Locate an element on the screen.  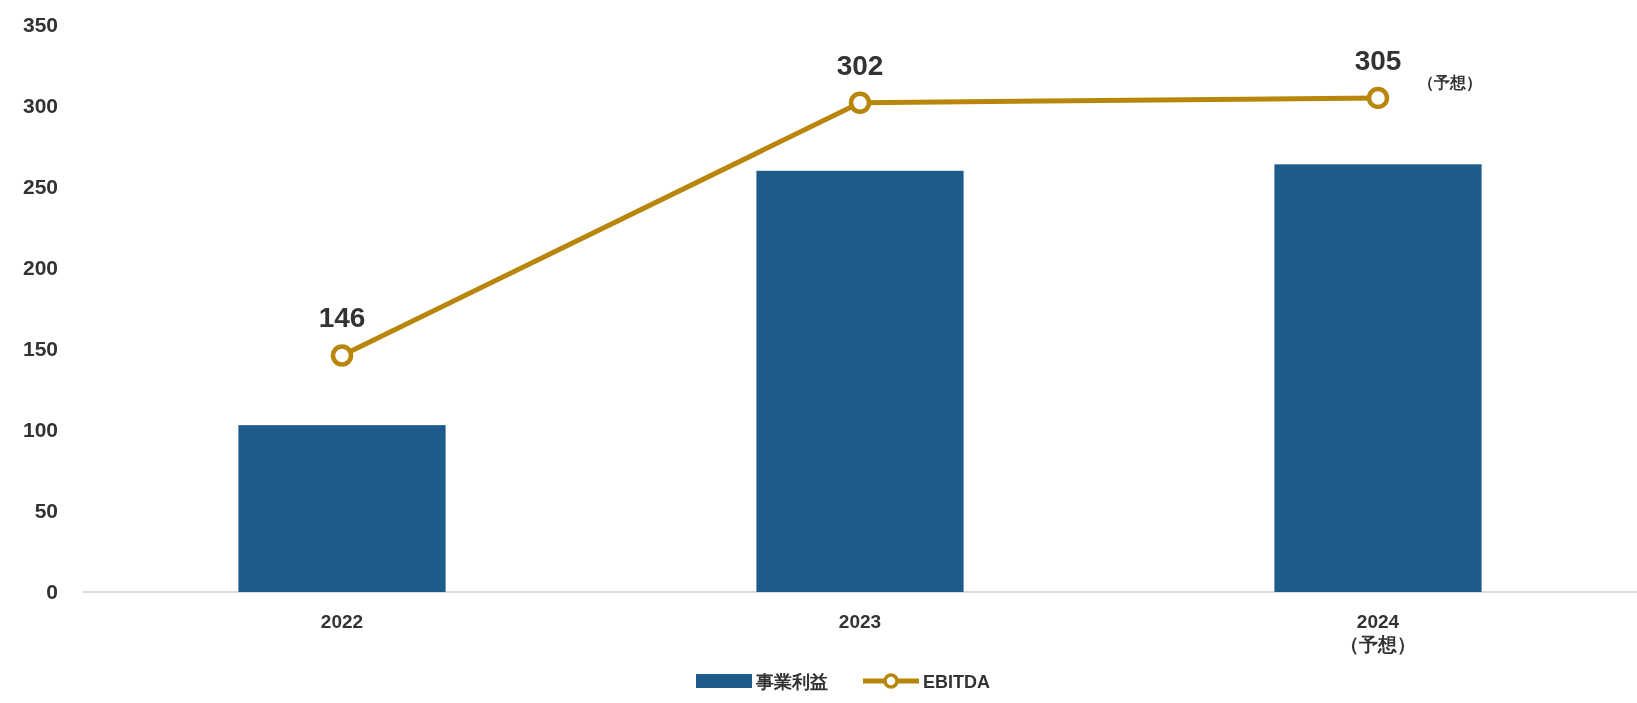
data-label: 146 is located at coordinates (342, 318).